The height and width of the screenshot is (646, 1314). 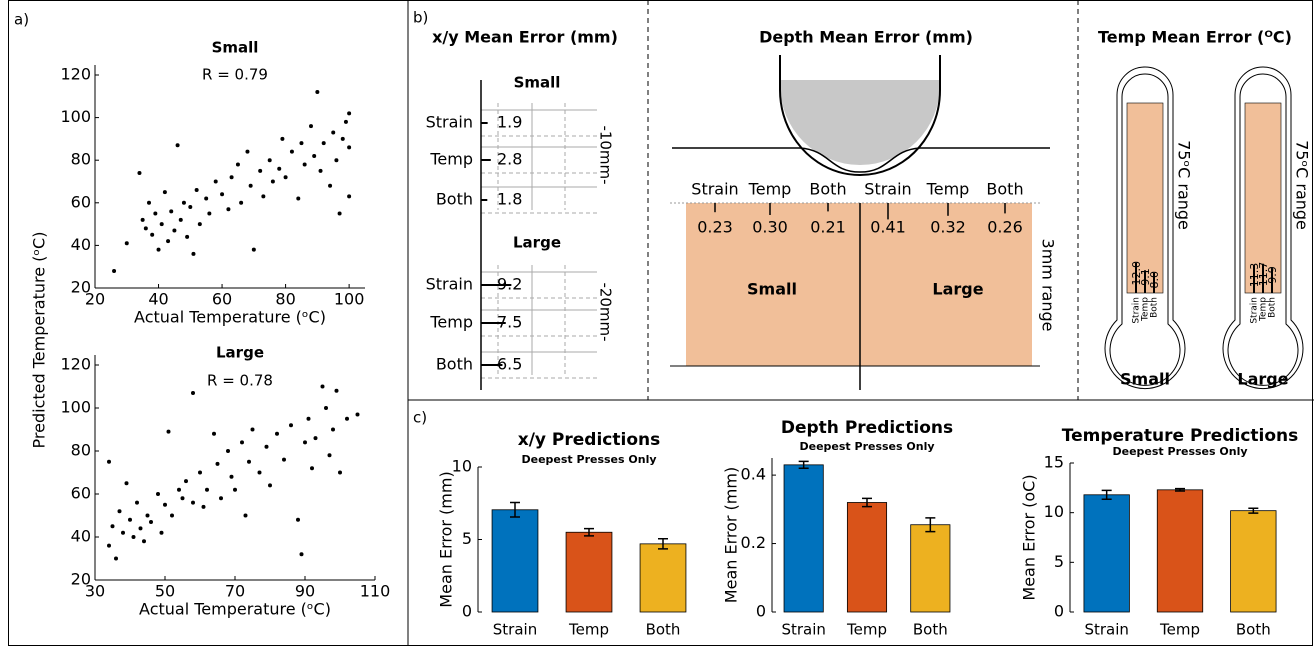 What do you see at coordinates (1048, 285) in the screenshot?
I see `range-label: 3mm range` at bounding box center [1048, 285].